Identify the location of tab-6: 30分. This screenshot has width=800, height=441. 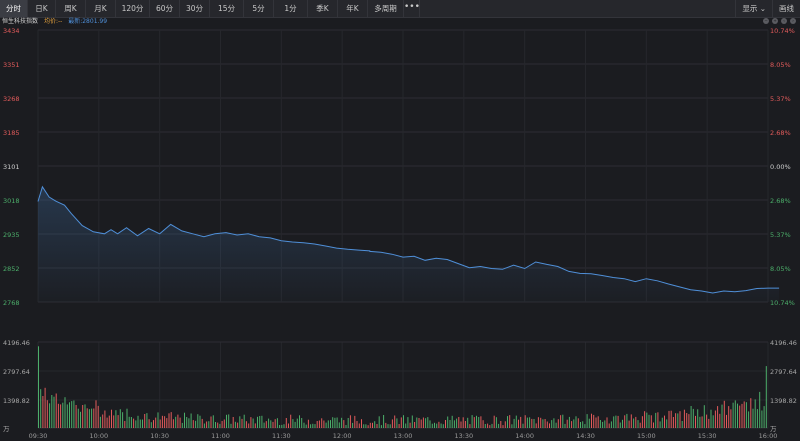
(195, 8).